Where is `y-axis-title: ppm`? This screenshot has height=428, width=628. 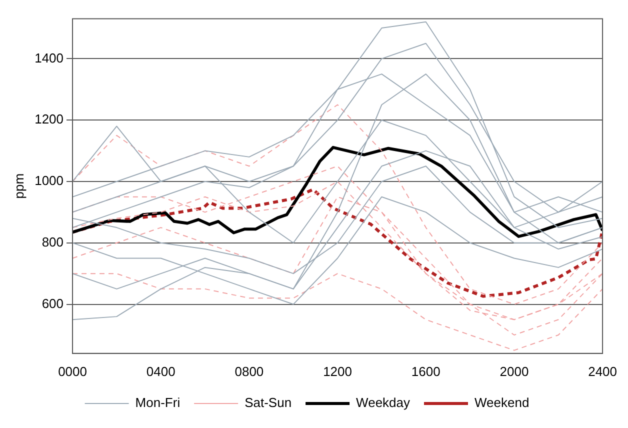
y-axis-title: ppm is located at coordinates (18, 186).